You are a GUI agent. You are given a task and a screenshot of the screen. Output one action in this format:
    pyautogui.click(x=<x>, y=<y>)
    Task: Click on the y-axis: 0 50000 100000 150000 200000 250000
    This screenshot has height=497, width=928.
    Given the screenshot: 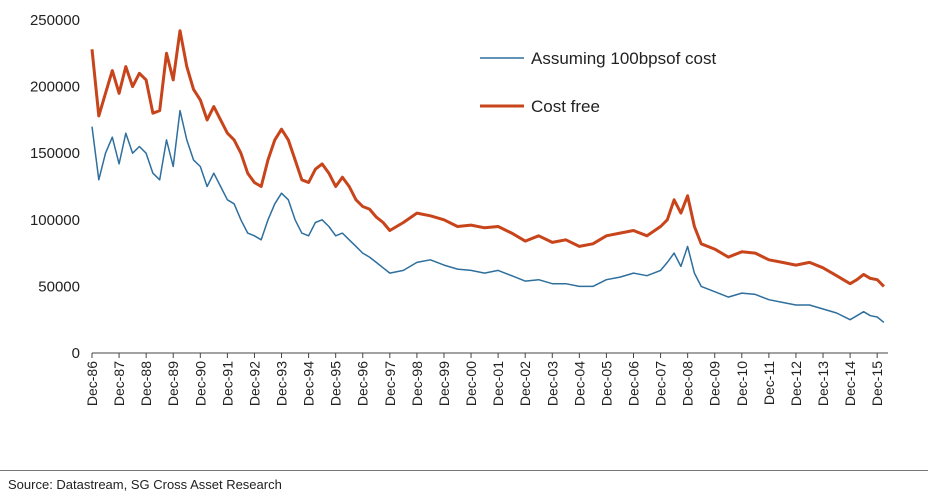 What is the action you would take?
    pyautogui.click(x=55, y=187)
    